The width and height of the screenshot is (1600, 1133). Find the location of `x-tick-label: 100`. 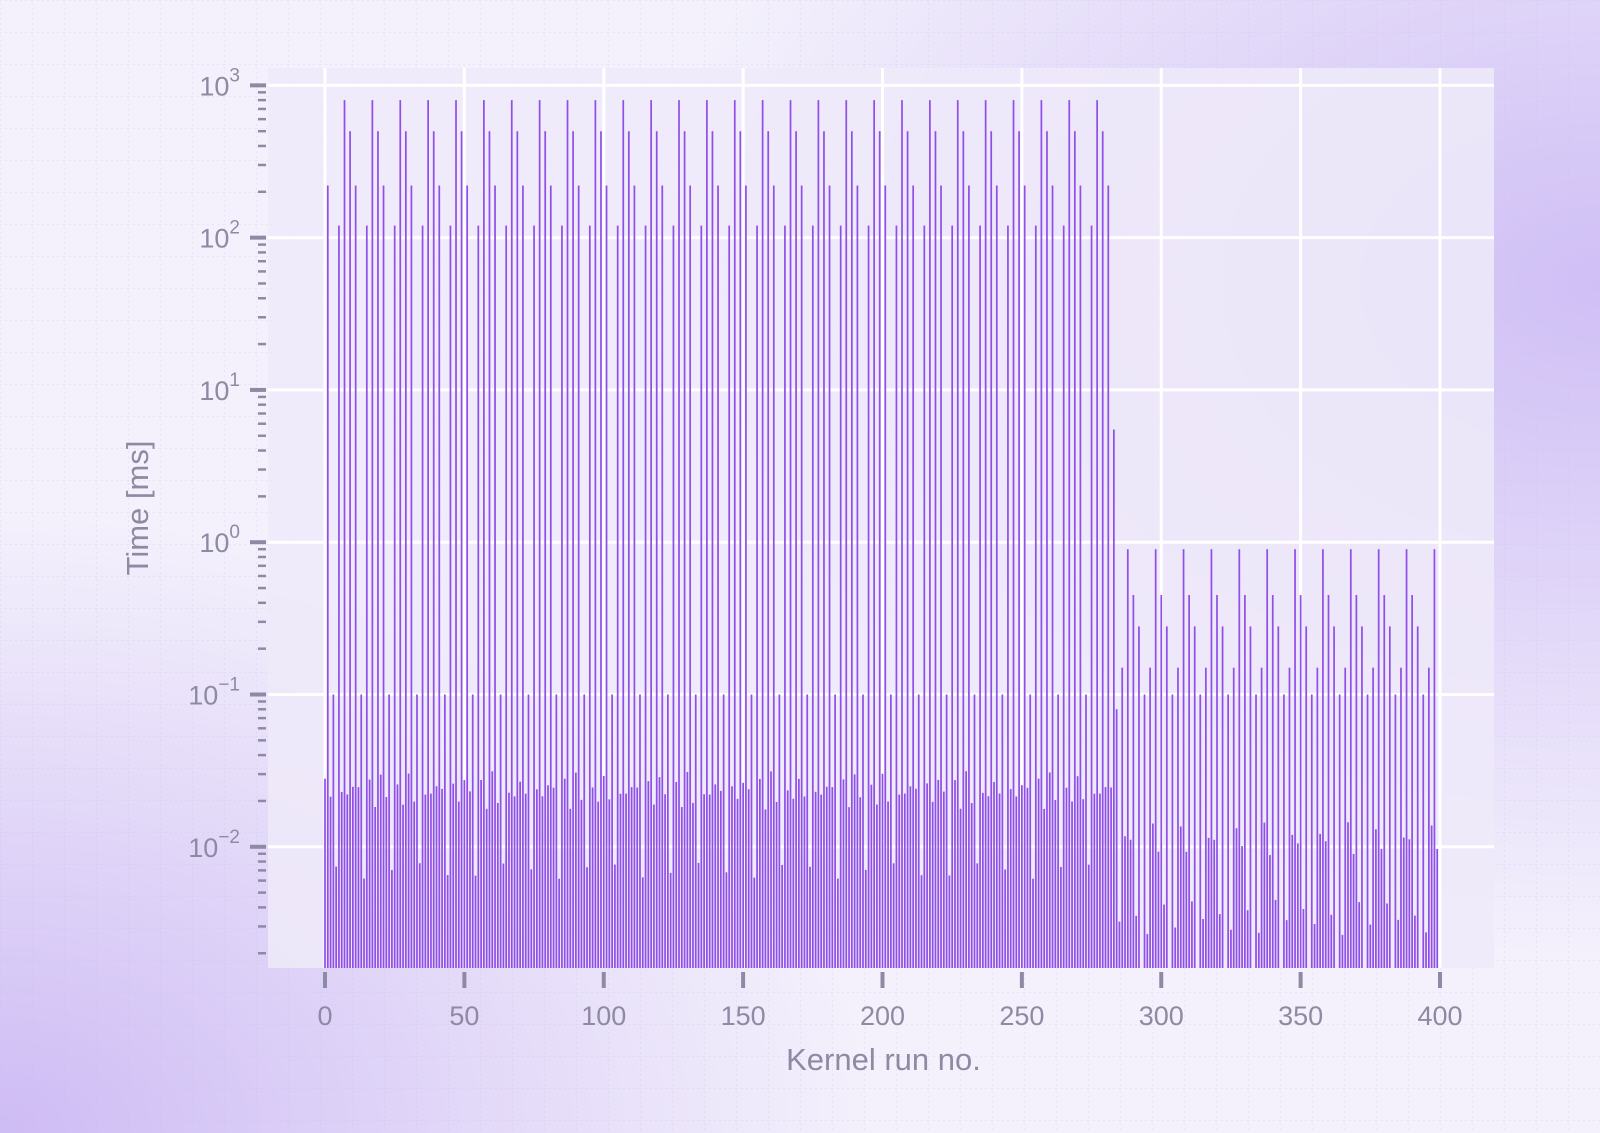

x-tick-label: 100 is located at coordinates (603, 1016).